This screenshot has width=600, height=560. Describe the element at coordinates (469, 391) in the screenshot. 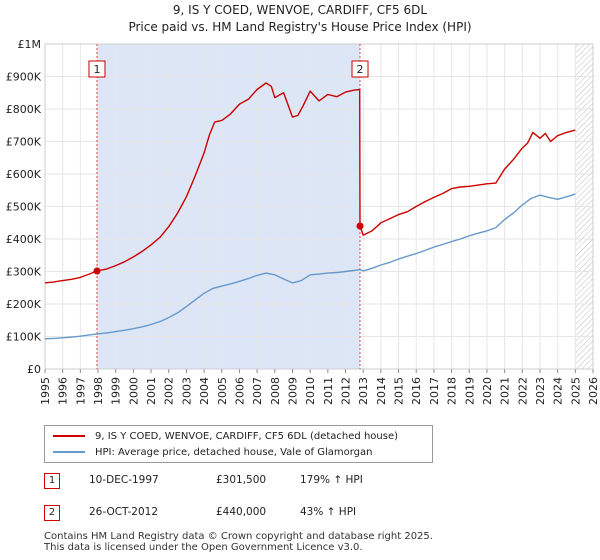

I see `x-tick-label: 2019` at that location.